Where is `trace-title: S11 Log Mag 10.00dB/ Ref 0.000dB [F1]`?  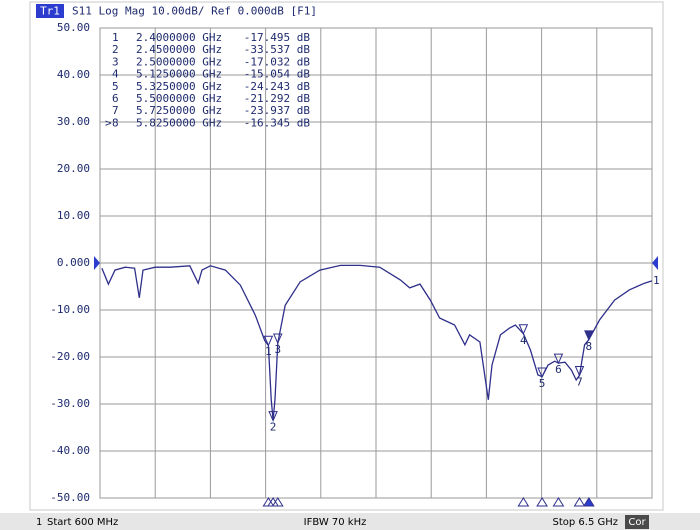 trace-title: S11 Log Mag 10.00dB/ Ref 0.000dB [F1] is located at coordinates (194, 11).